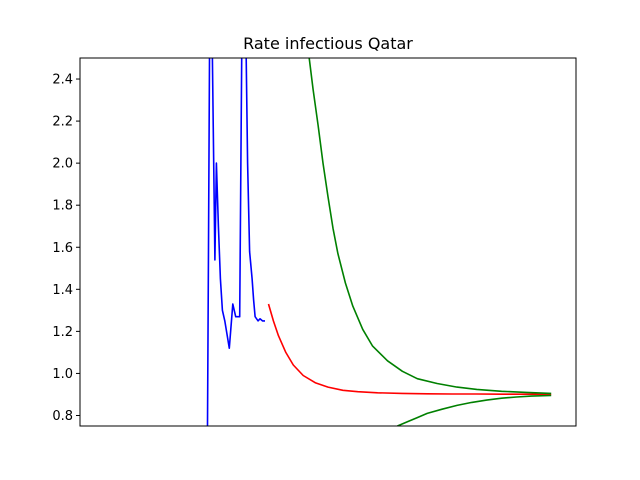  What do you see at coordinates (62, 80) in the screenshot?
I see `y-tick-label: 2.4` at bounding box center [62, 80].